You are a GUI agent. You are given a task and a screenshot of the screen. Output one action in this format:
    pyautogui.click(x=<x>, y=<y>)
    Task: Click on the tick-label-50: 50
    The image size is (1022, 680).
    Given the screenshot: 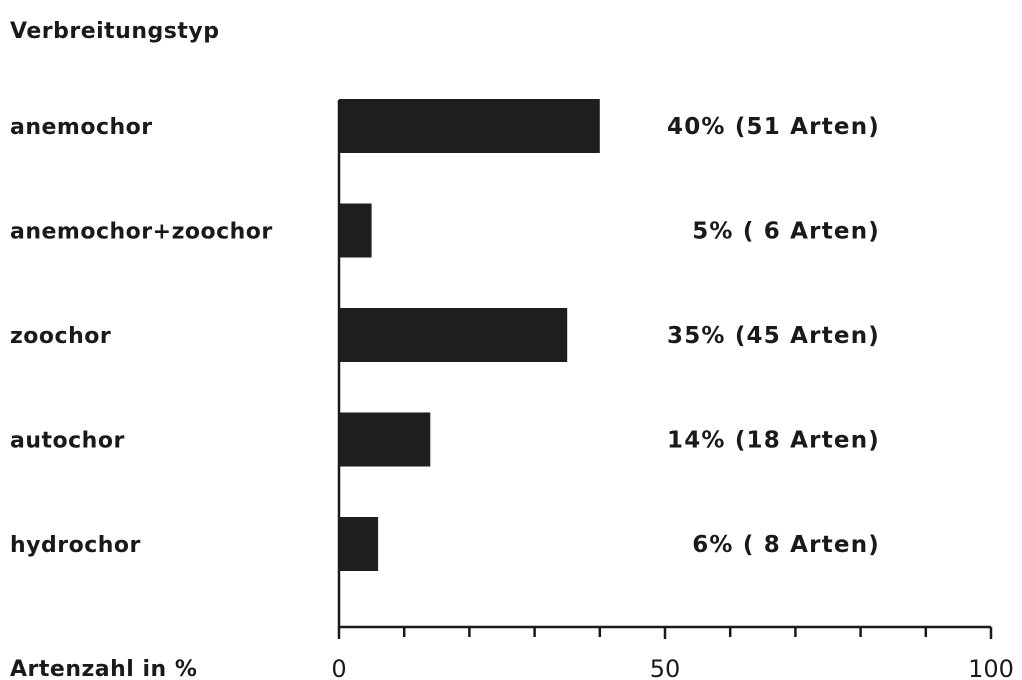 What is the action you would take?
    pyautogui.click(x=665, y=667)
    